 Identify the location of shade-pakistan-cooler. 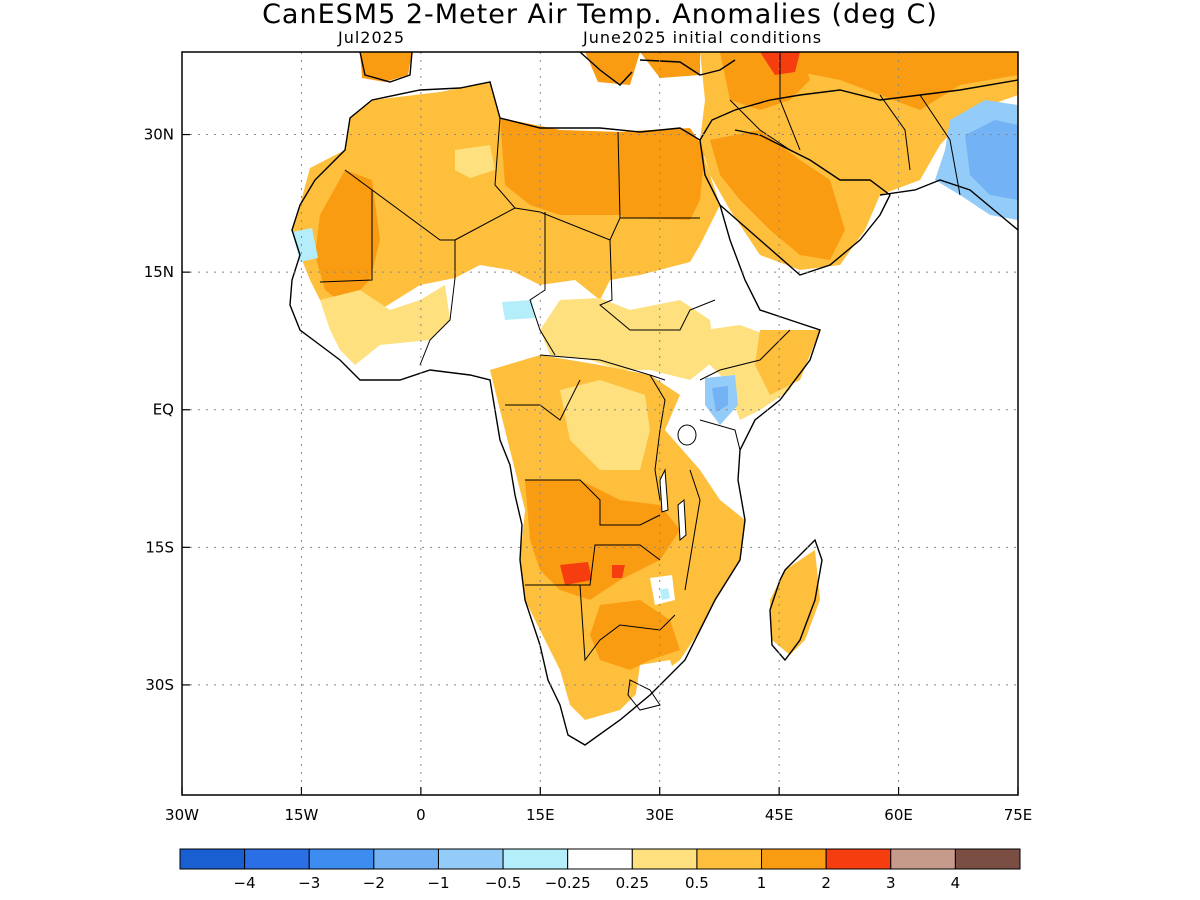
(991, 160).